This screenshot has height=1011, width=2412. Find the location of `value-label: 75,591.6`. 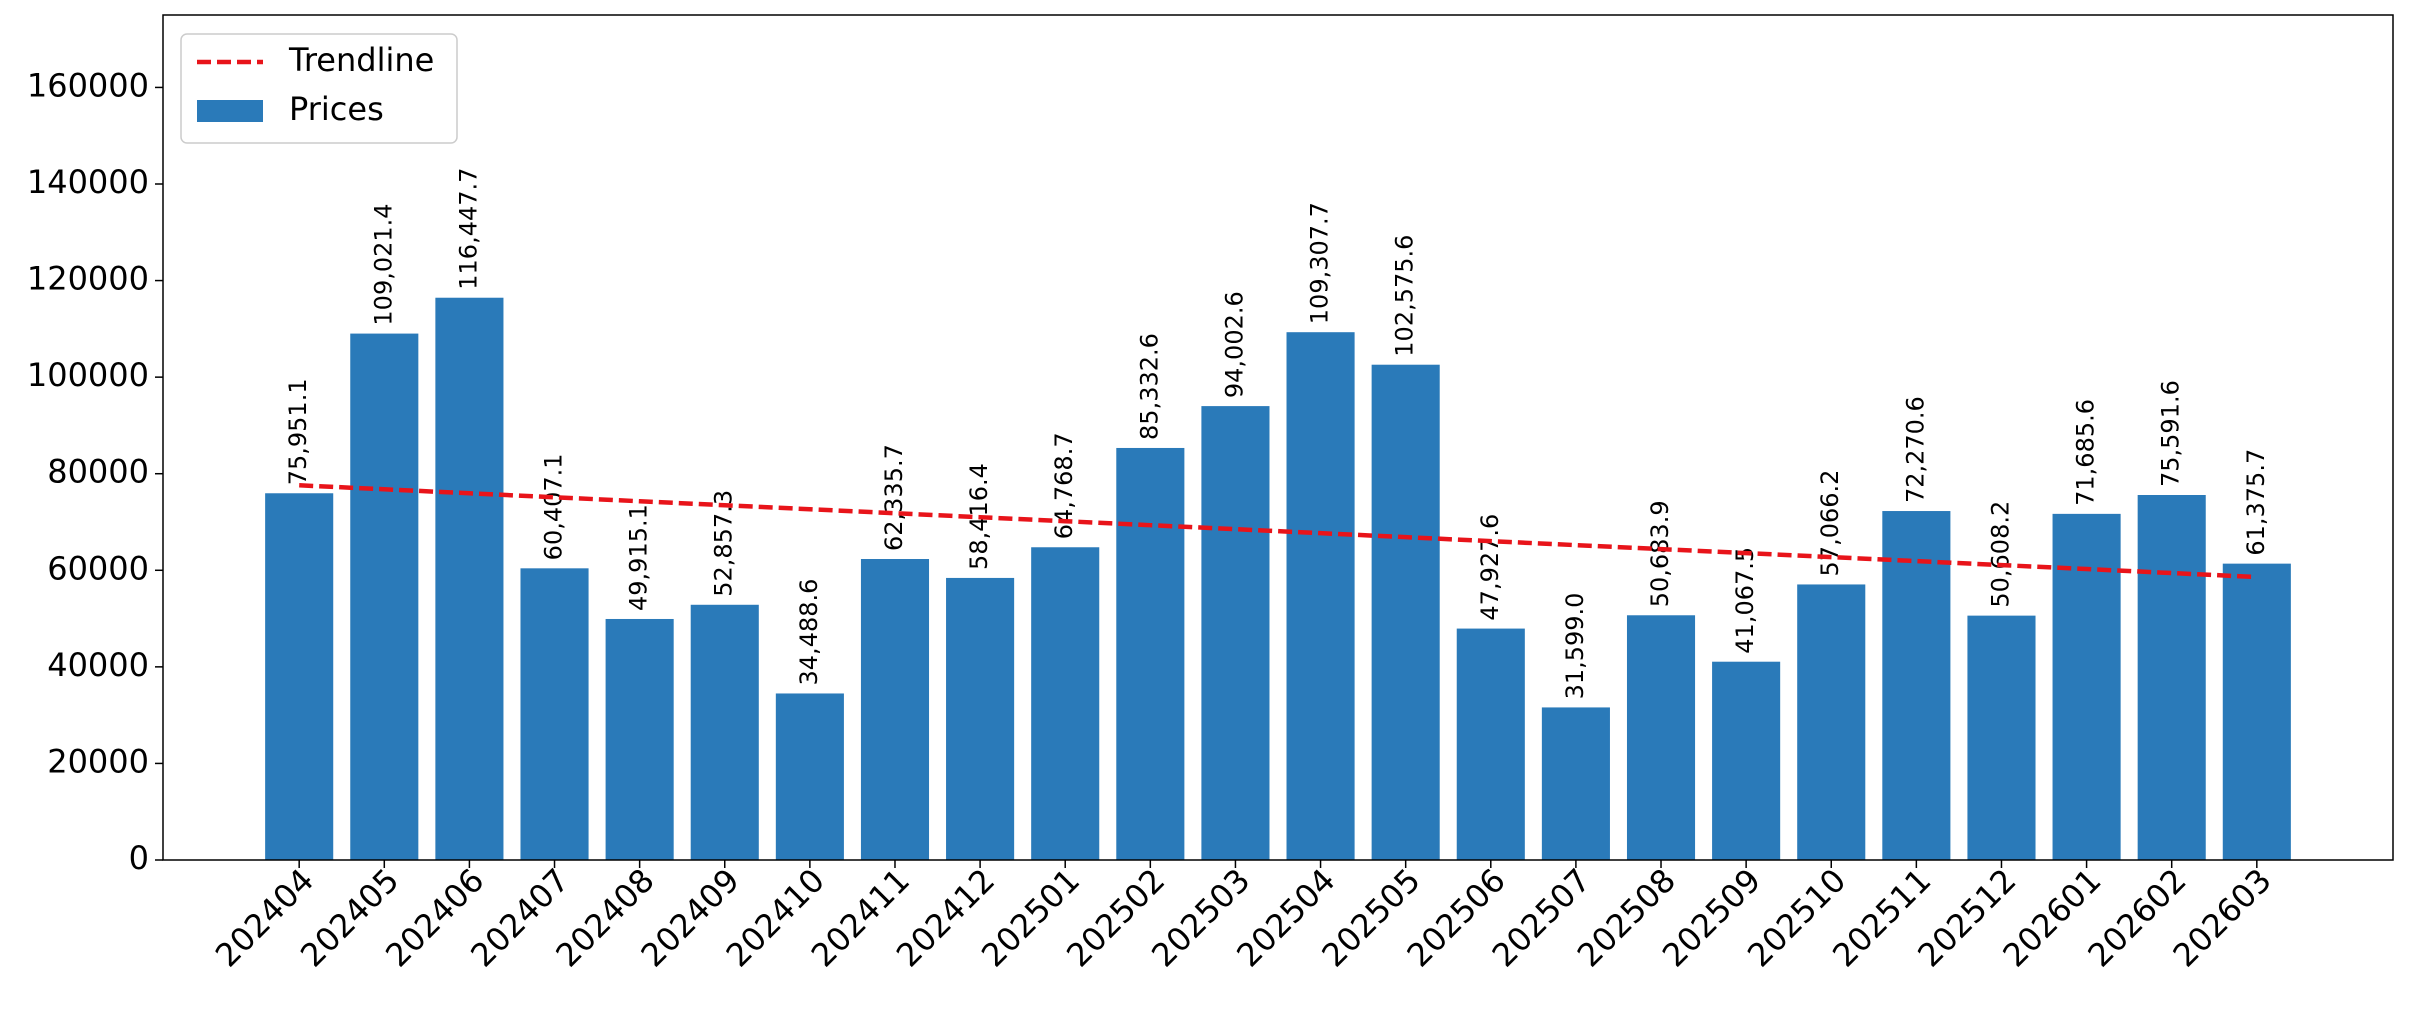

value-label: 75,591.6 is located at coordinates (2171, 433).